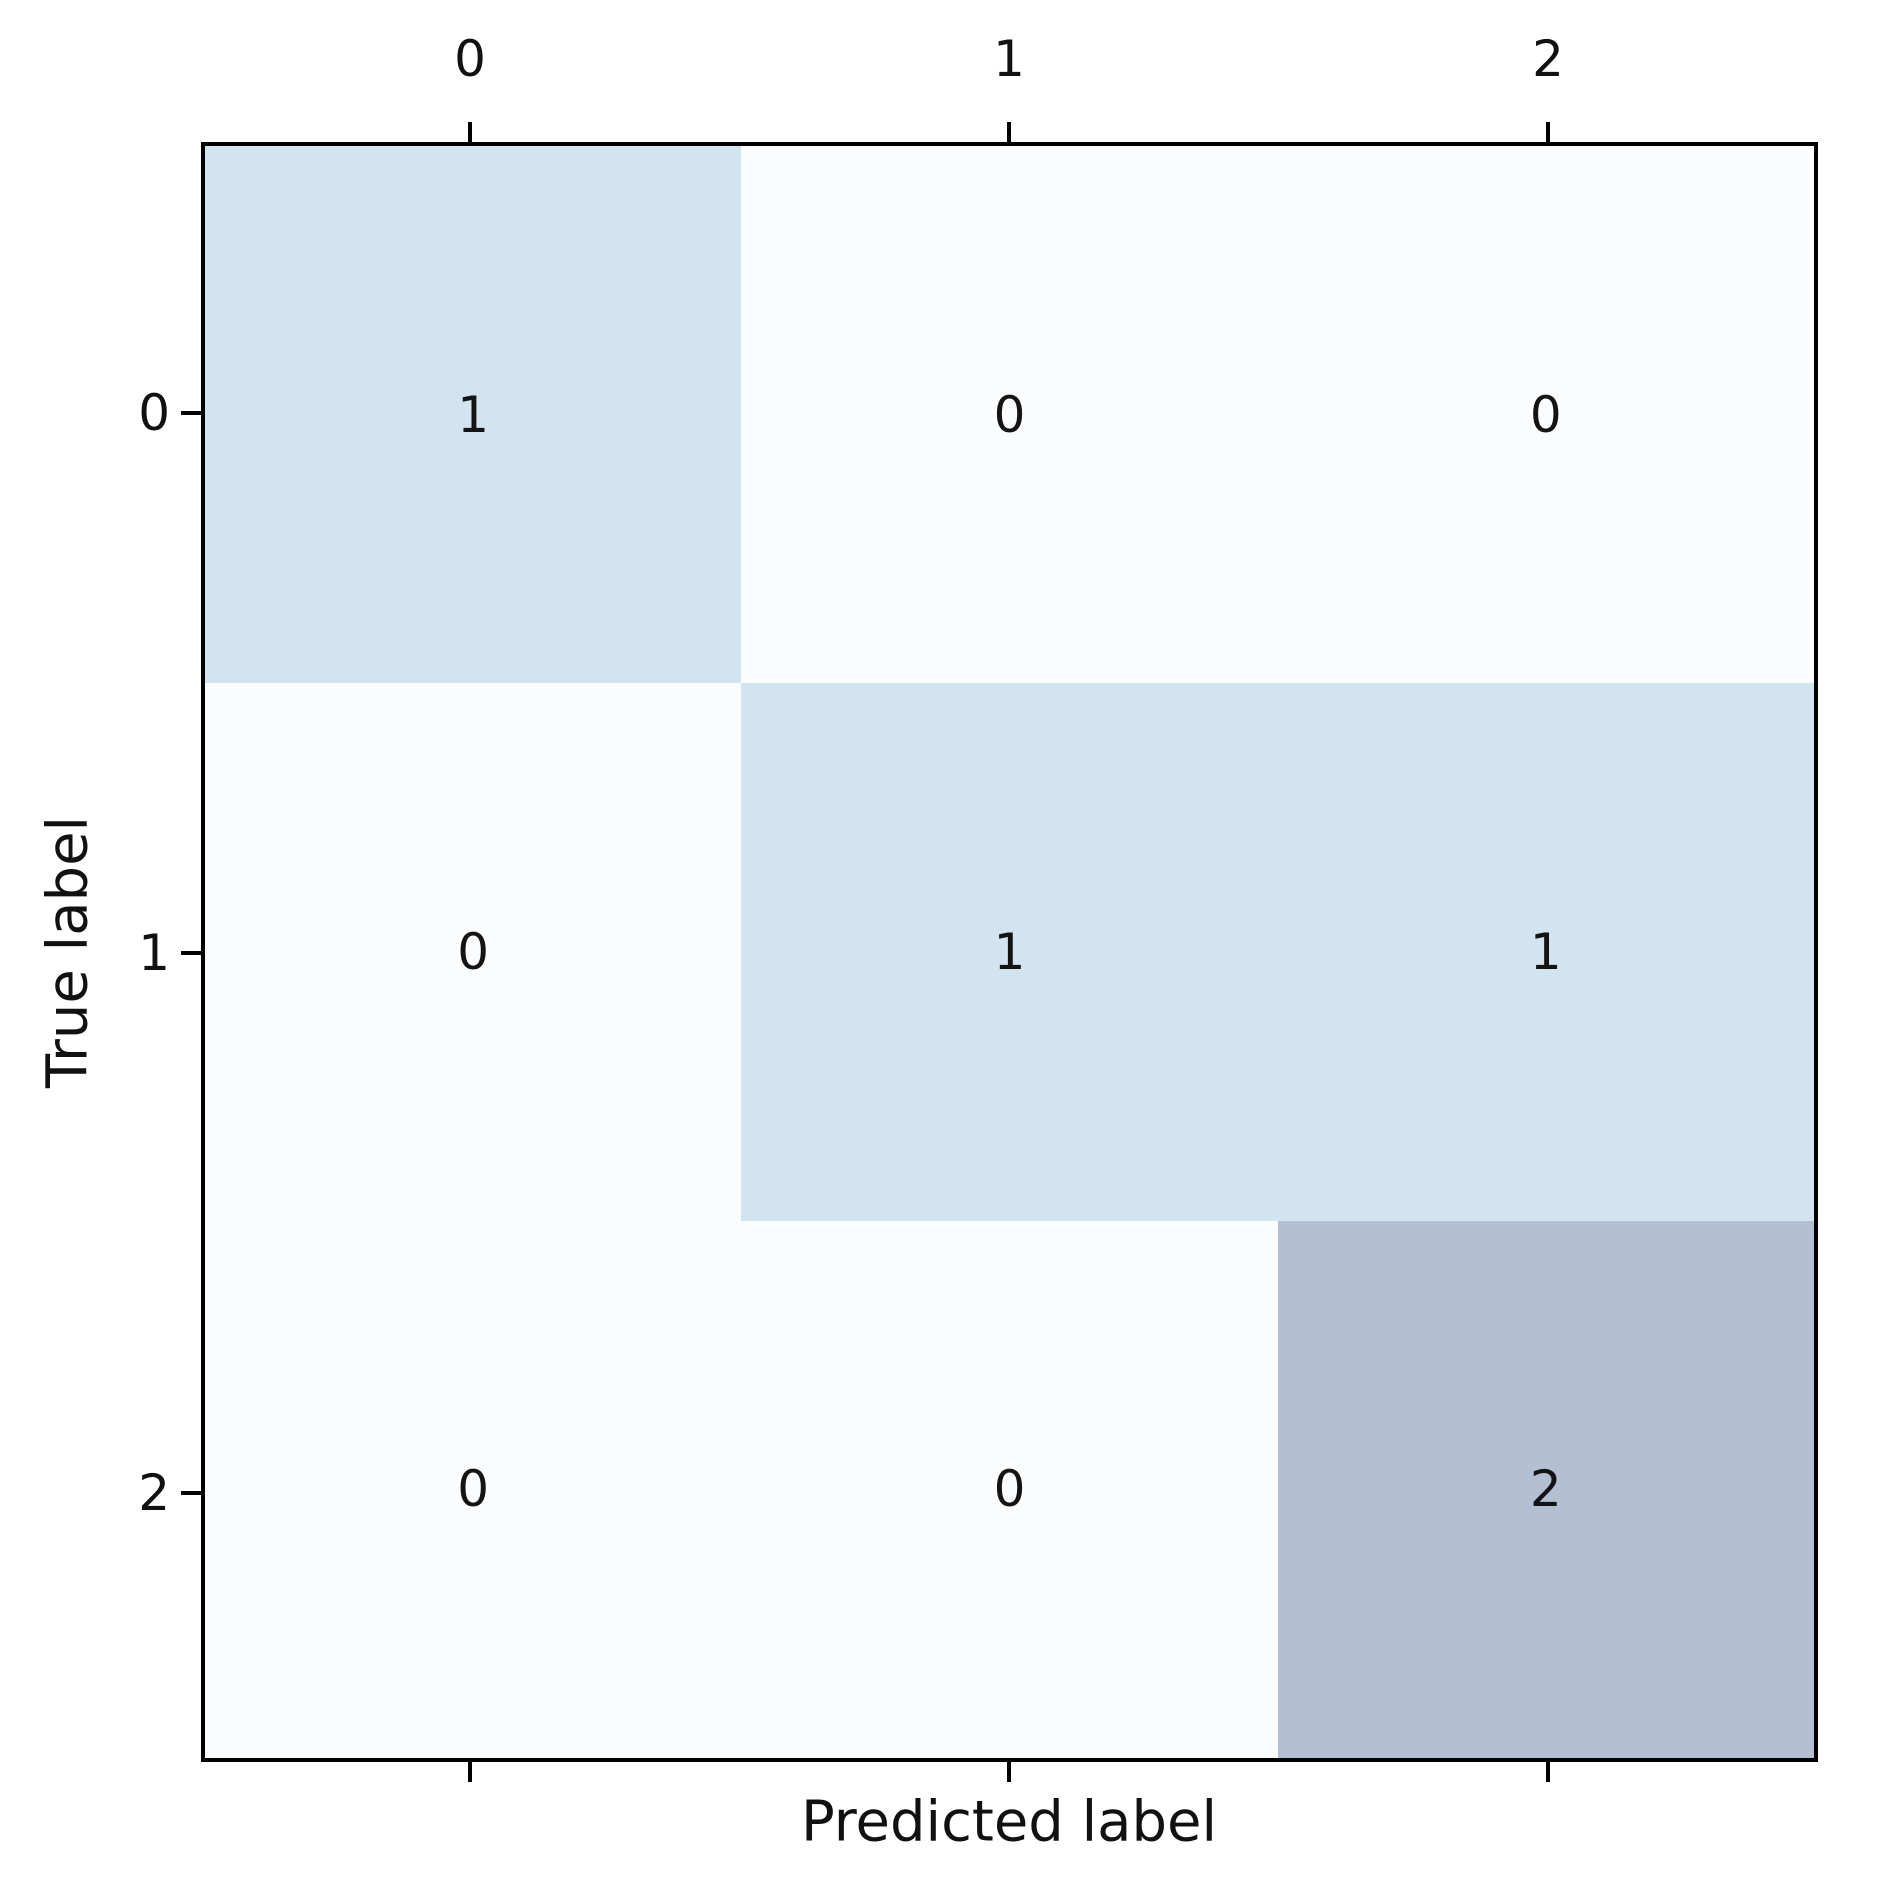 The height and width of the screenshot is (1891, 1884). I want to click on matrix-cell-r0-c2: 0, so click(1545, 415).